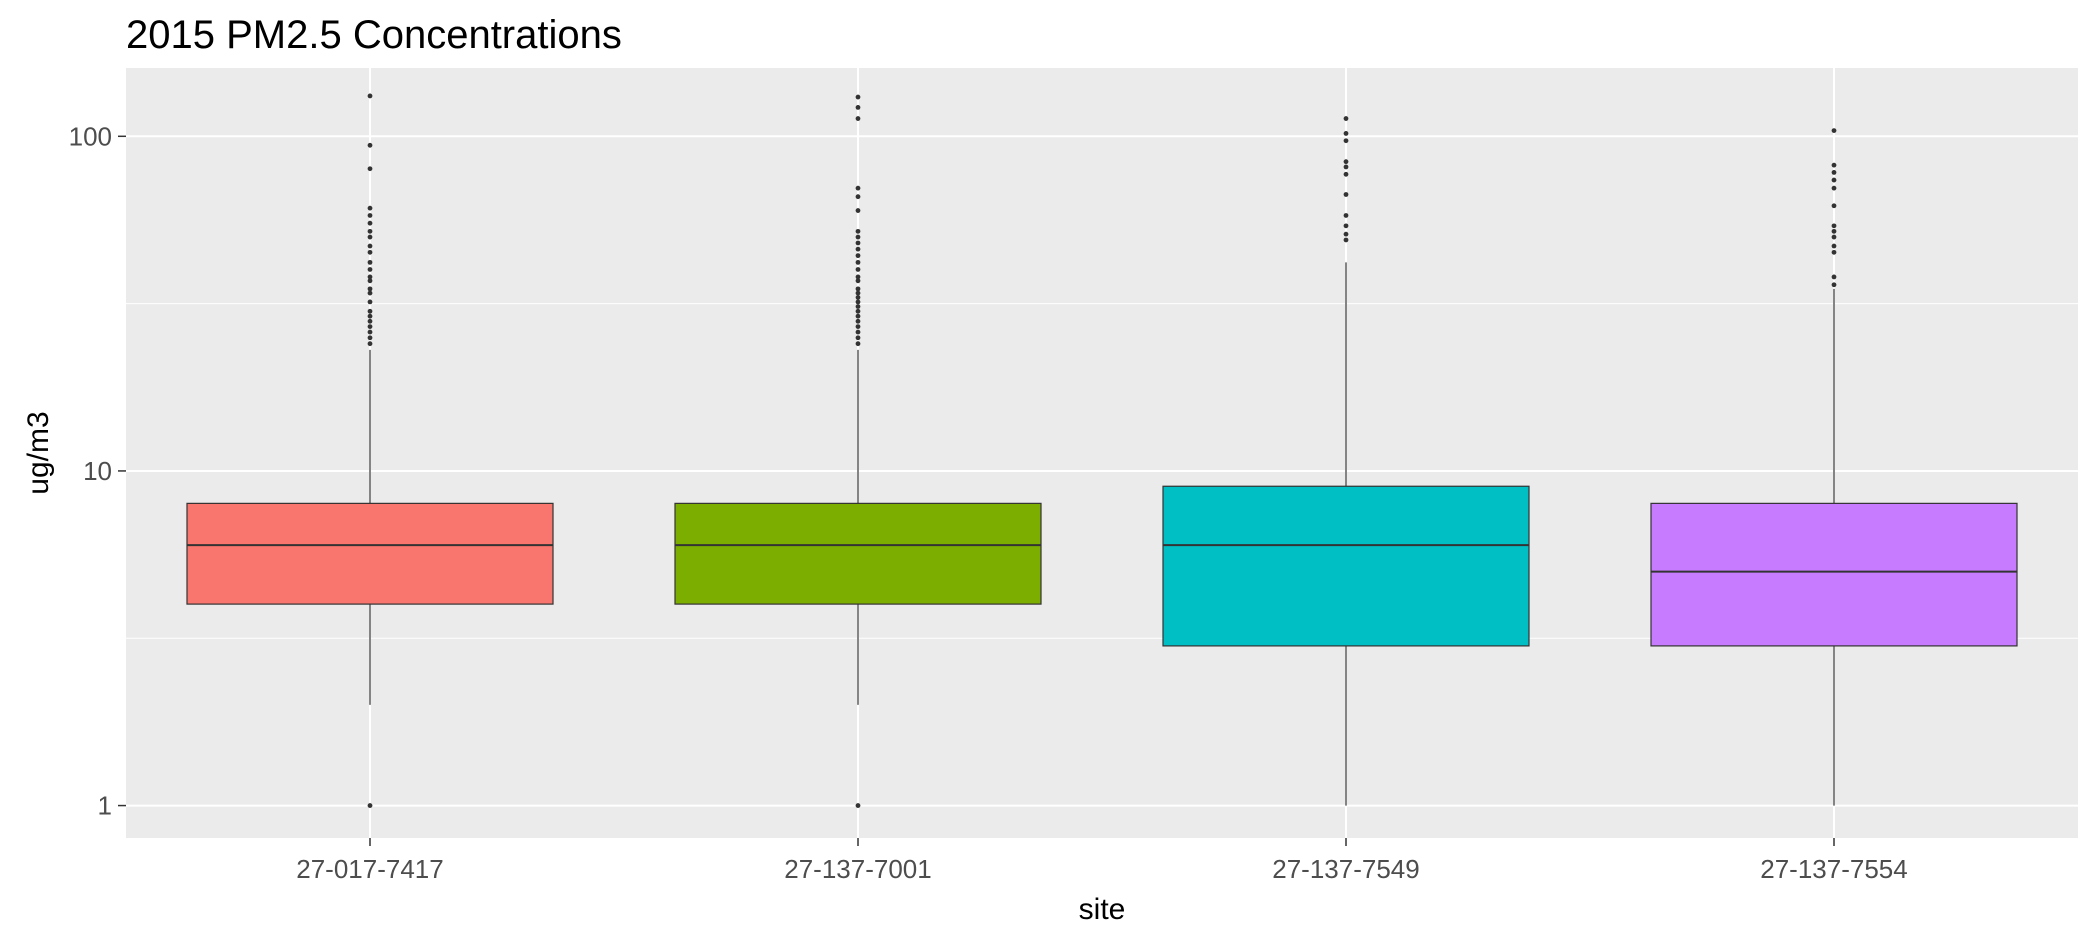  I want to click on y-tick-label: 10, so click(97, 471).